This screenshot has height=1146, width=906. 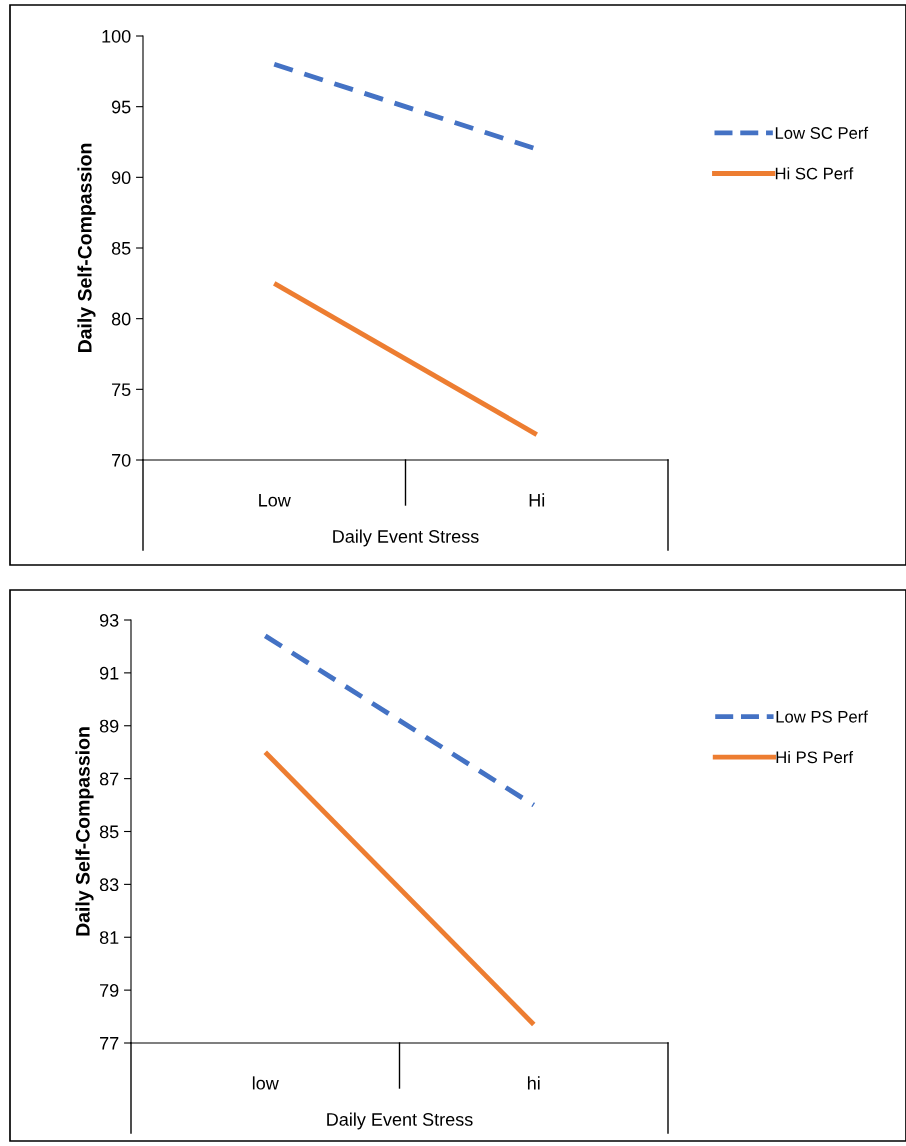 I want to click on y-tick-label: 91, so click(x=109, y=673).